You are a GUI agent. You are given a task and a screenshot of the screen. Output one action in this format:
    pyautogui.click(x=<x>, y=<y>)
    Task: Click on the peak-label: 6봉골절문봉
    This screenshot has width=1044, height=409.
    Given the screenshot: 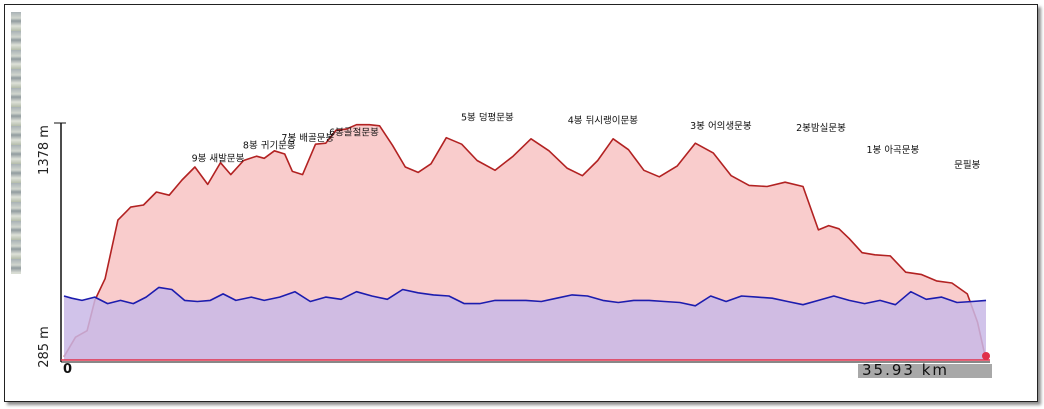 What is the action you would take?
    pyautogui.click(x=354, y=133)
    